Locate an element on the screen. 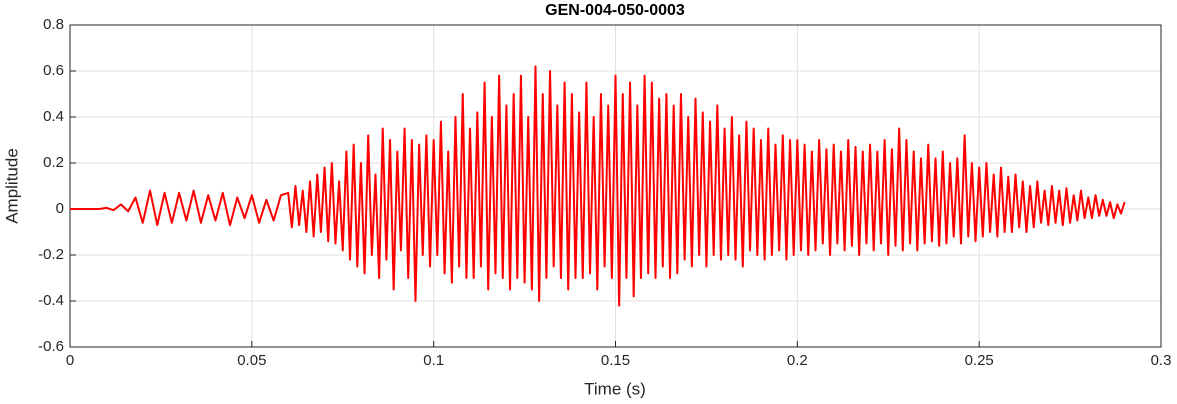 The width and height of the screenshot is (1177, 404). y-tick-label: -0.4 is located at coordinates (51, 300).